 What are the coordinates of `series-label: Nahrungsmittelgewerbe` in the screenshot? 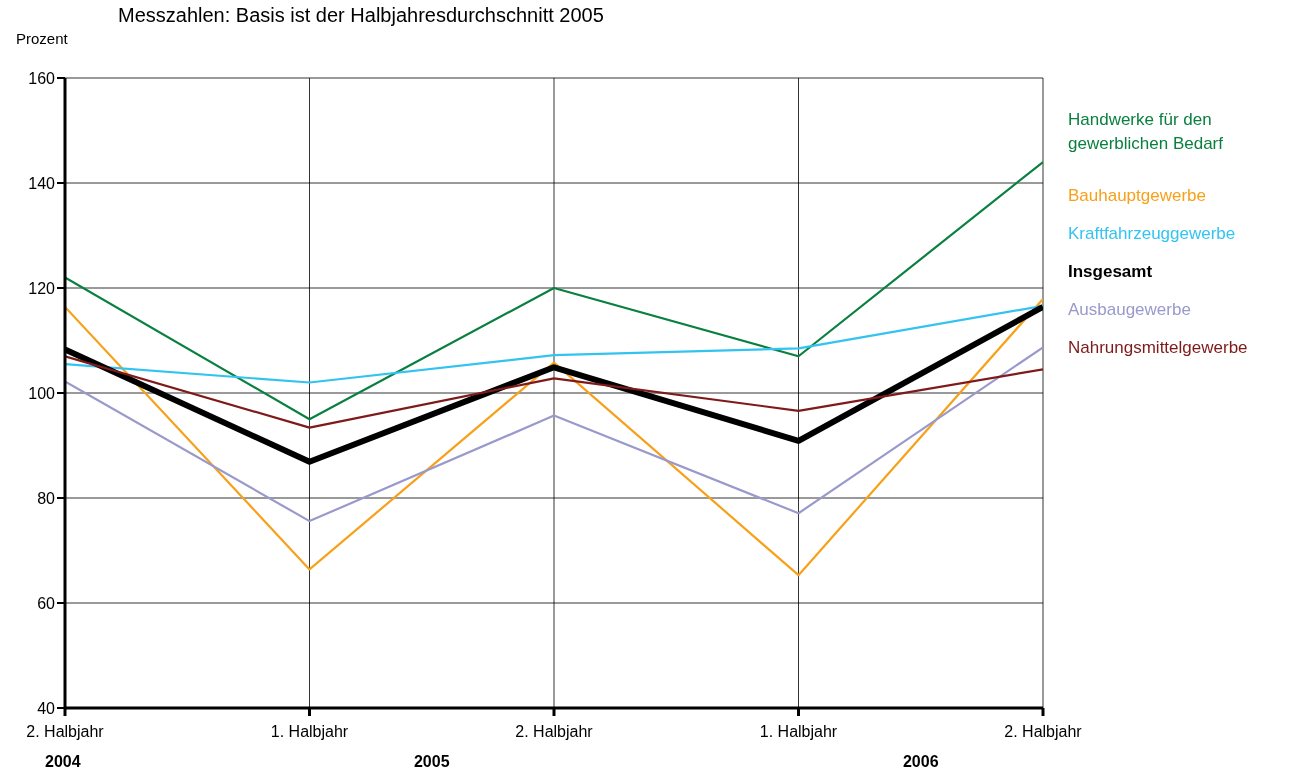 It's located at (1158, 348).